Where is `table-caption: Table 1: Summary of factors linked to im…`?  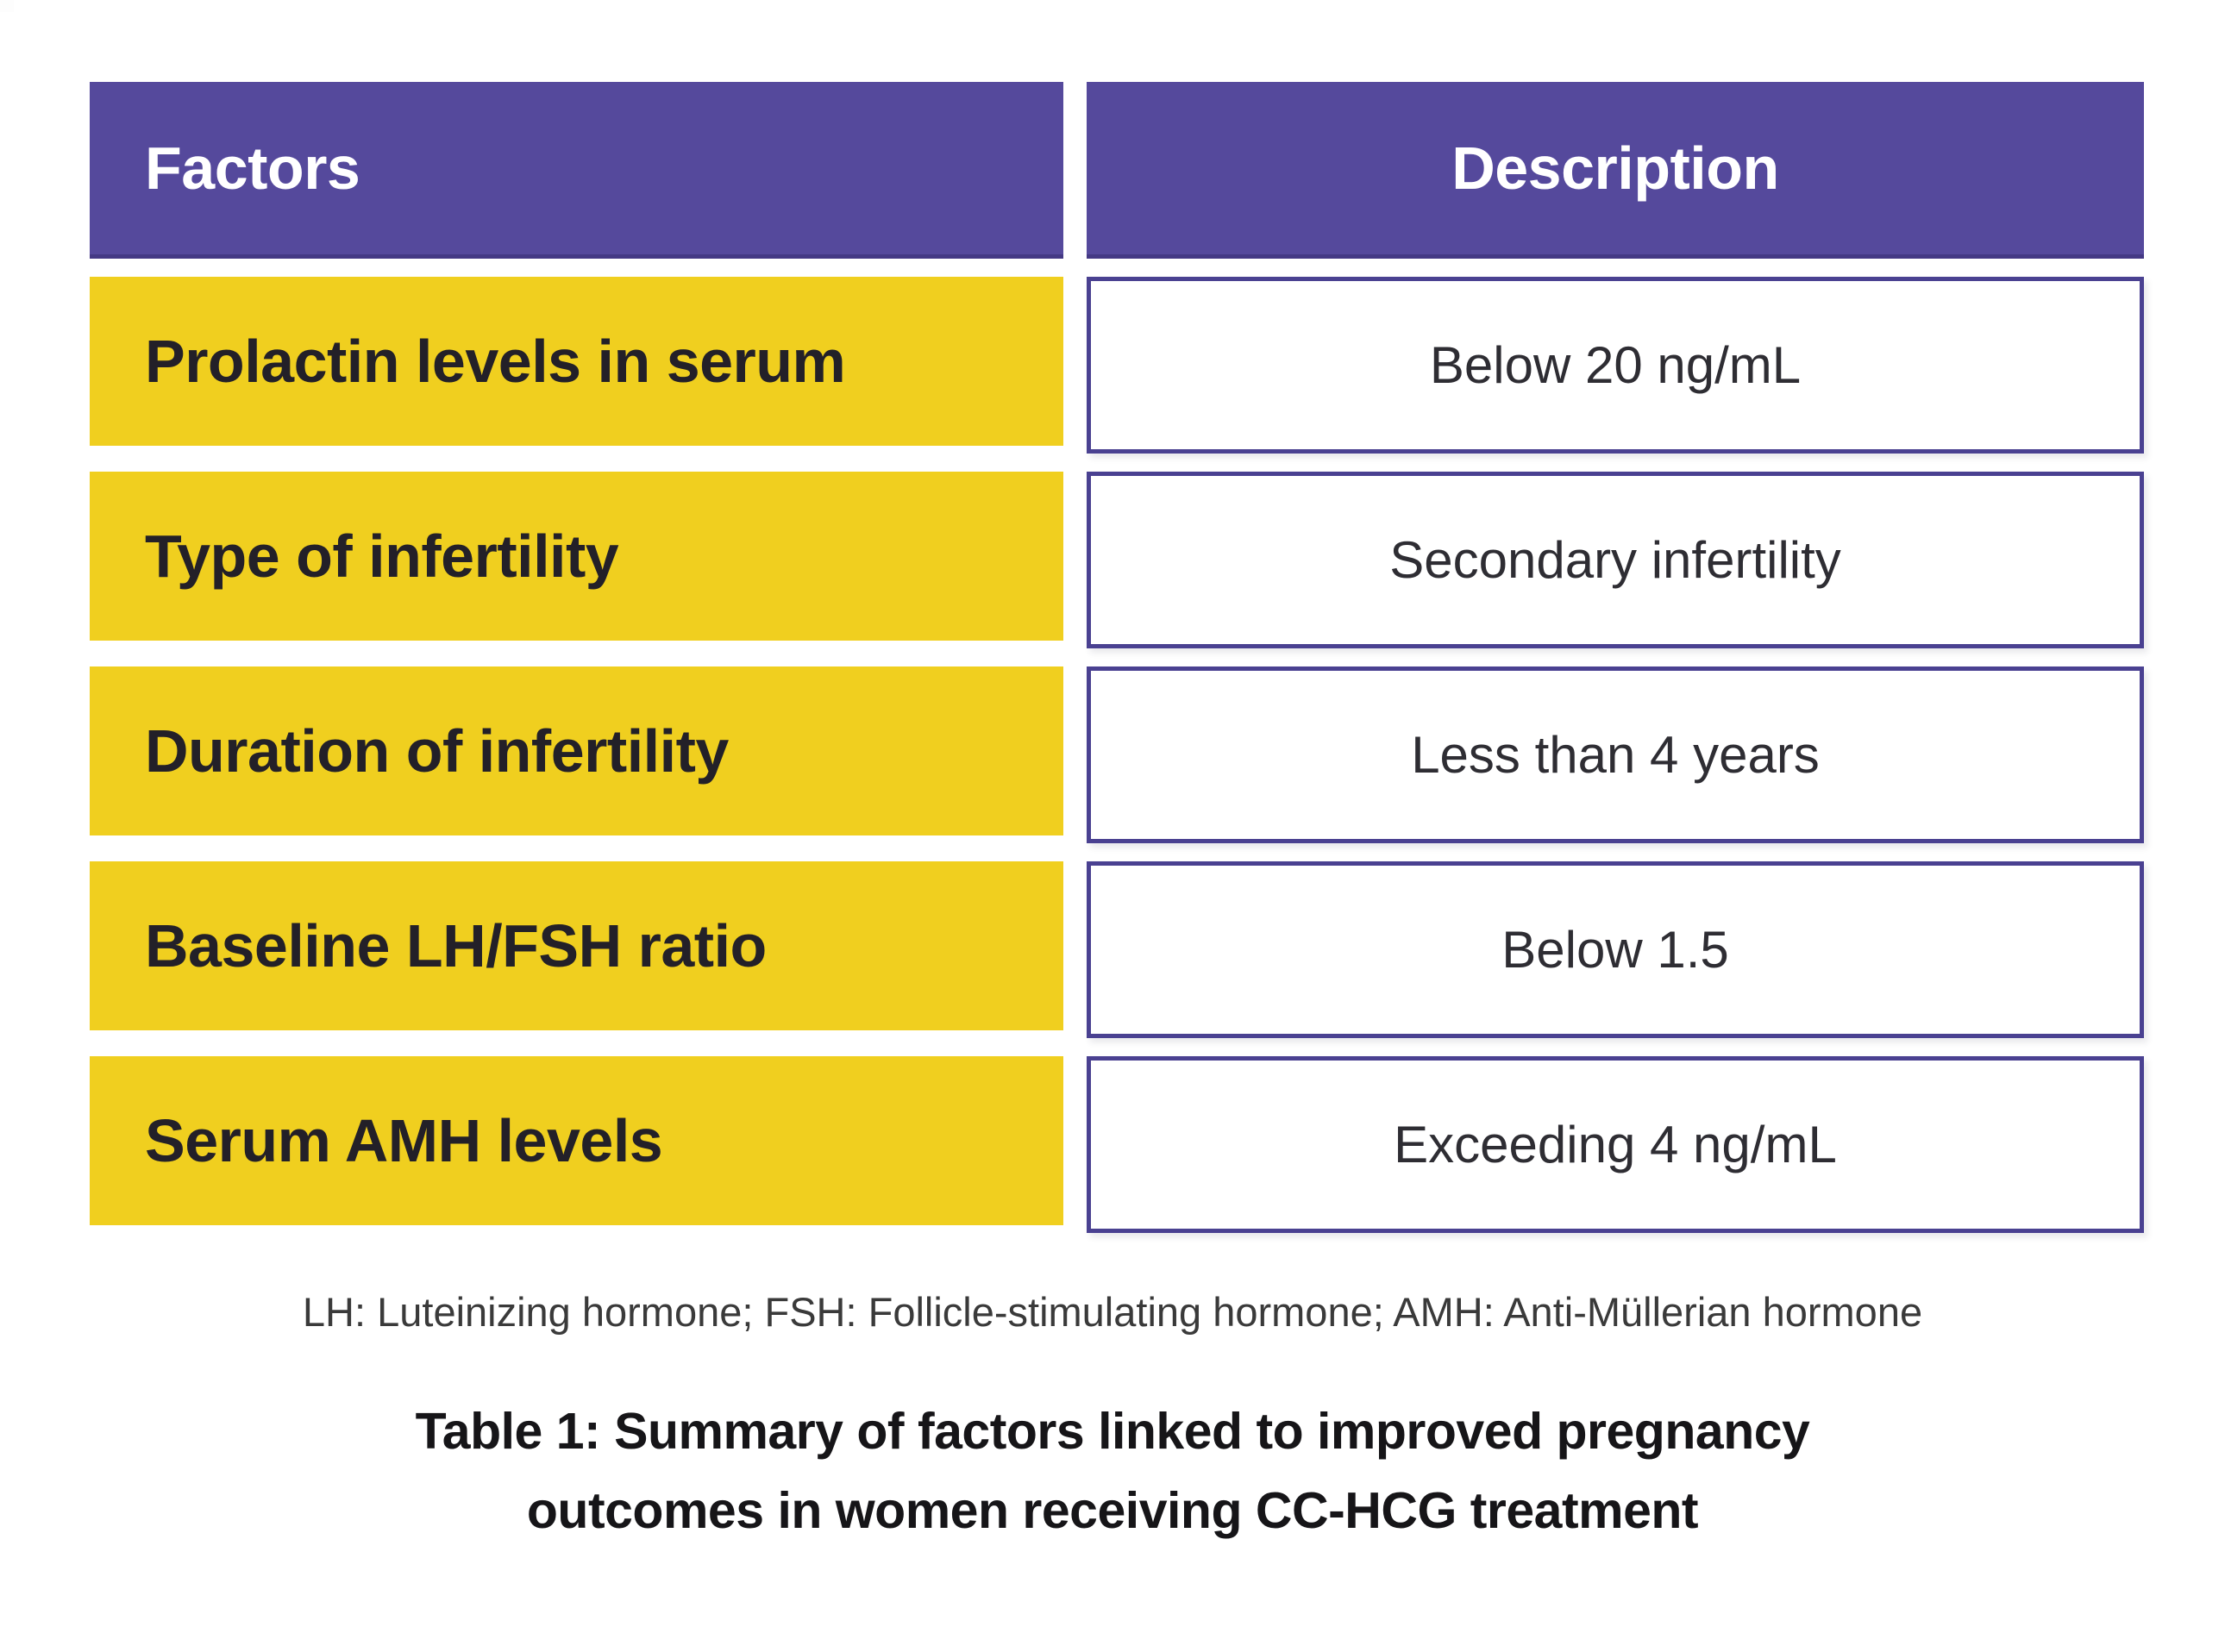
table-caption: Table 1: Summary of factors linked to im… is located at coordinates (1112, 1471).